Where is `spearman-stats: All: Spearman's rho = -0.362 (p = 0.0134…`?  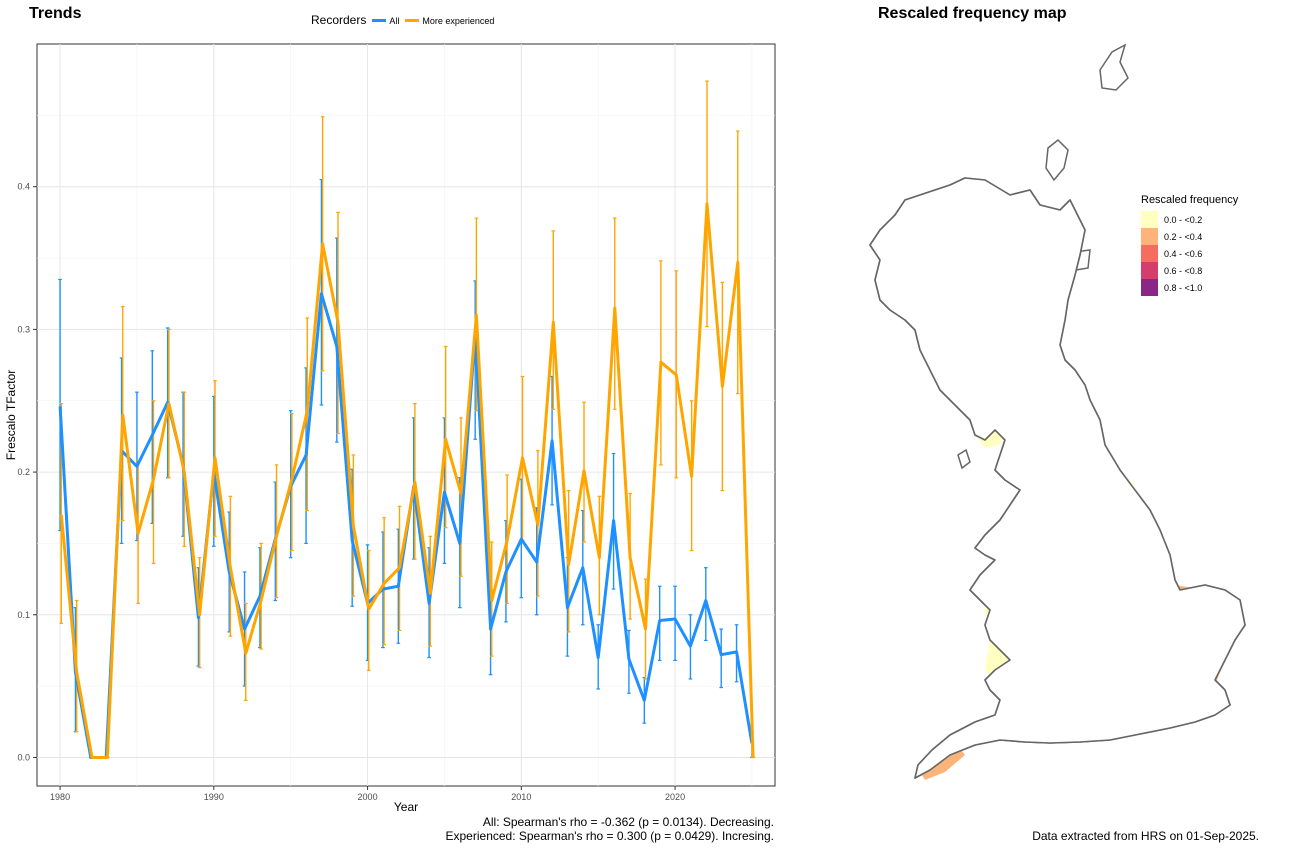
spearman-stats: All: Spearman's rho = -0.362 (p = 0.0134… is located at coordinates (610, 829).